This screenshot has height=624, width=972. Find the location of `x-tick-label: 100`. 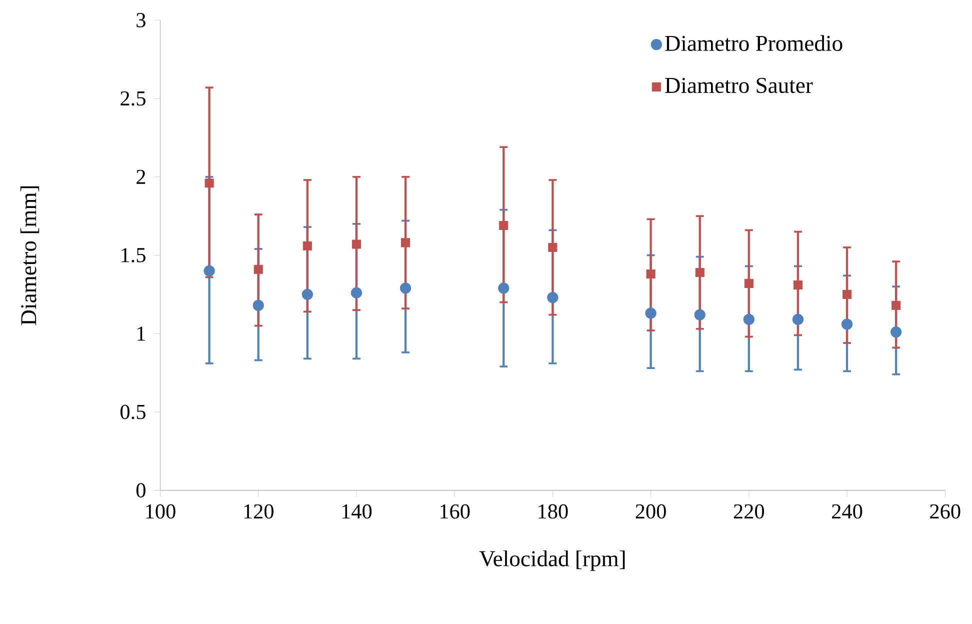

x-tick-label: 100 is located at coordinates (161, 511).